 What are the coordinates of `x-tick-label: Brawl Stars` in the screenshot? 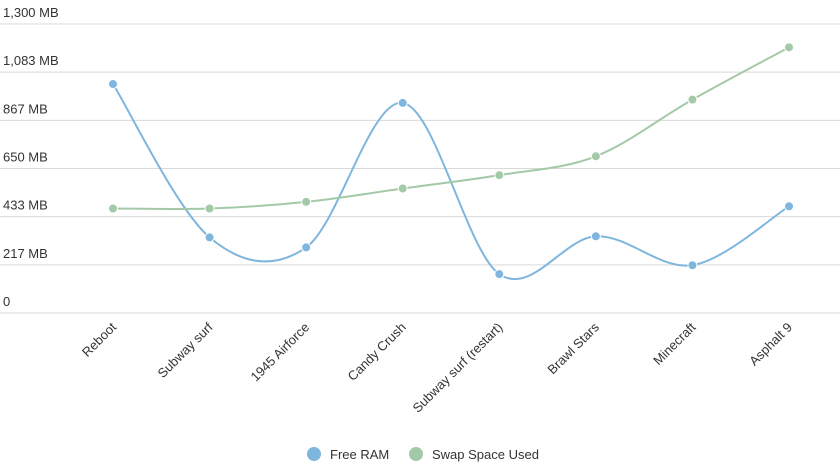 It's located at (573, 348).